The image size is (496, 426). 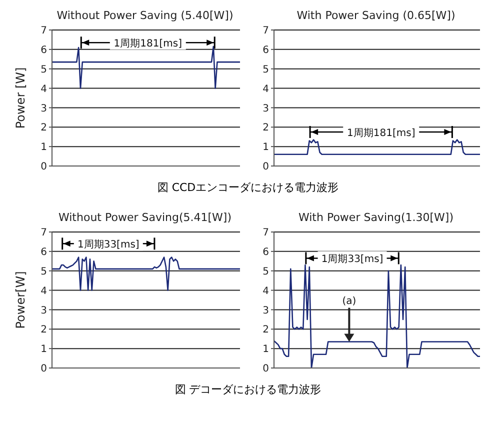 I want to click on annotation: (a), so click(x=349, y=301).